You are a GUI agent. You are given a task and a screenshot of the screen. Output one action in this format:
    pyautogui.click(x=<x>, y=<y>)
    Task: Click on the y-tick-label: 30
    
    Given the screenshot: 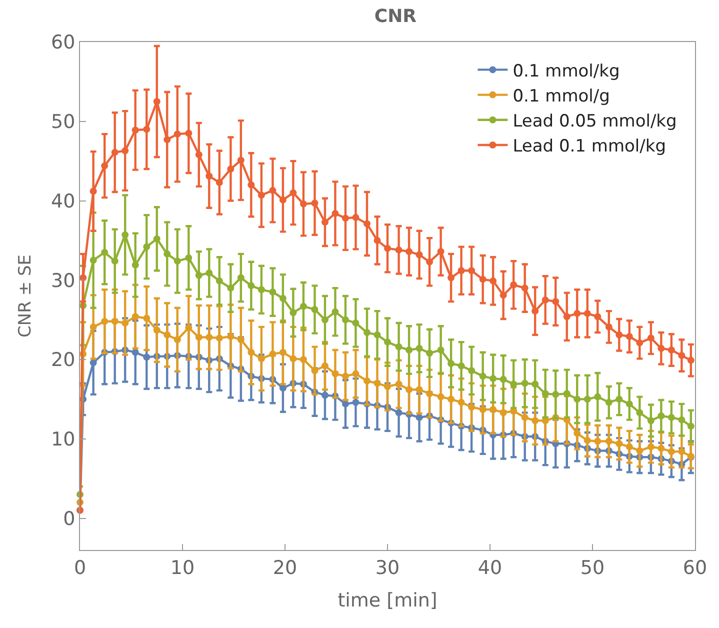 What is the action you would take?
    pyautogui.click(x=63, y=281)
    